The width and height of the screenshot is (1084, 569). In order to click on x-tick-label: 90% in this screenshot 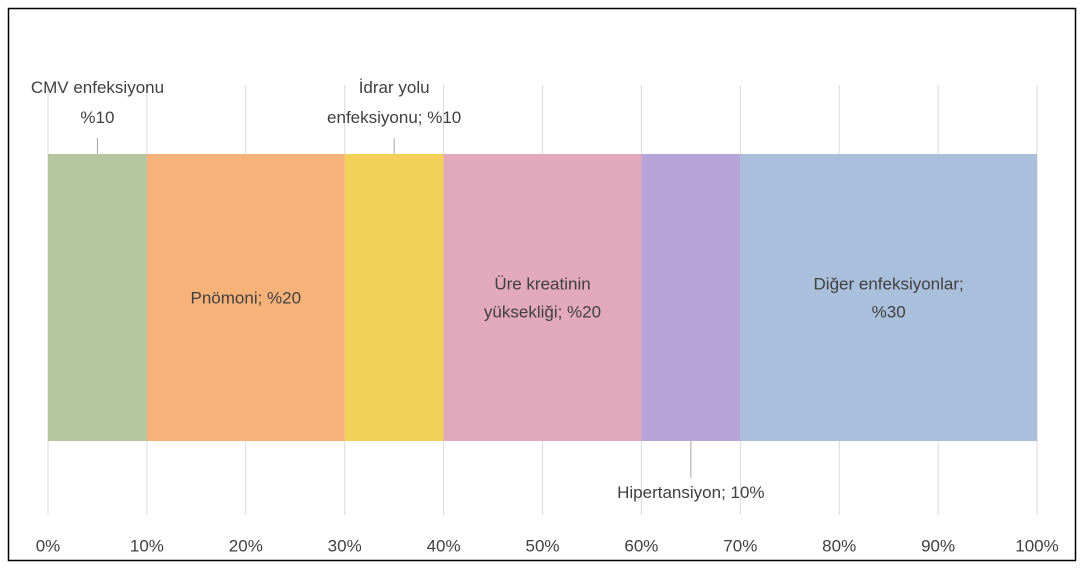, I will do `click(938, 545)`.